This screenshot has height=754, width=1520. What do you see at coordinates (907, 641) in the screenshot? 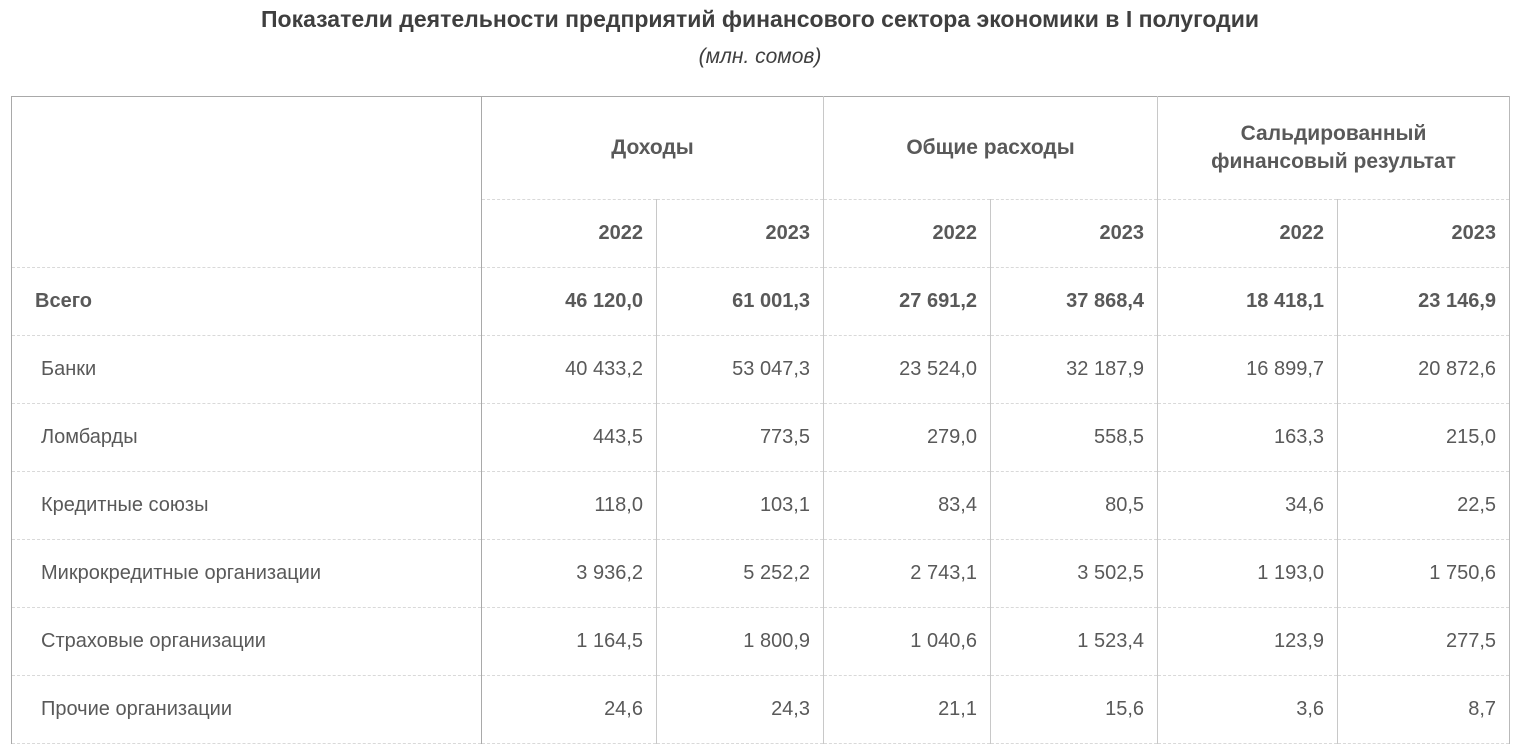
I see `cell-value: 1 040,6` at bounding box center [907, 641].